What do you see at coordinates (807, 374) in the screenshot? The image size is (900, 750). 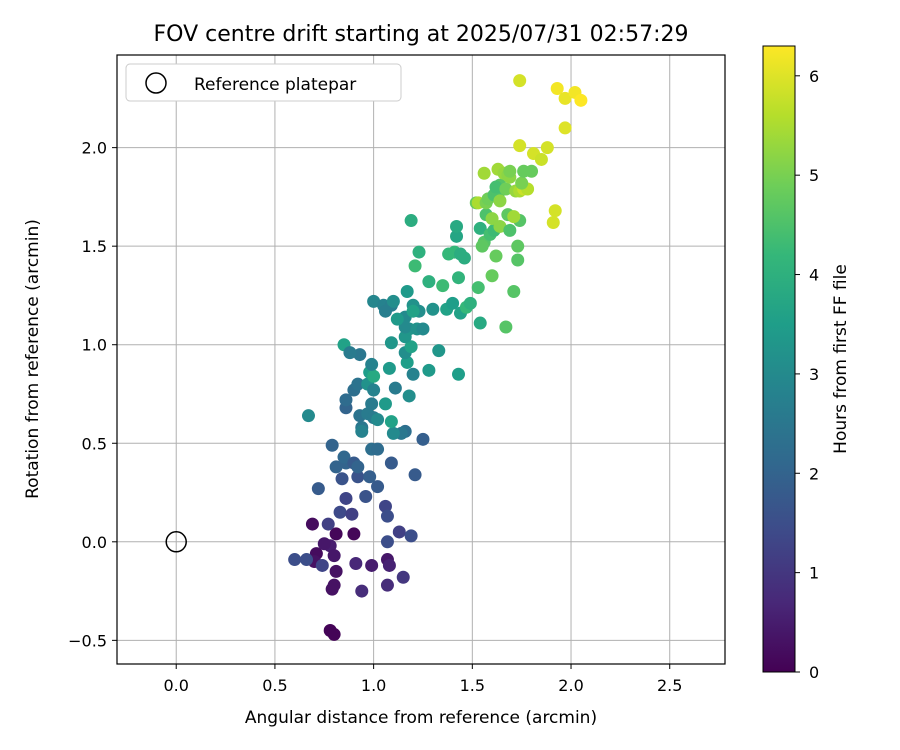 I see `colorbar-ticks: 0 1 2 3 4 5 6` at bounding box center [807, 374].